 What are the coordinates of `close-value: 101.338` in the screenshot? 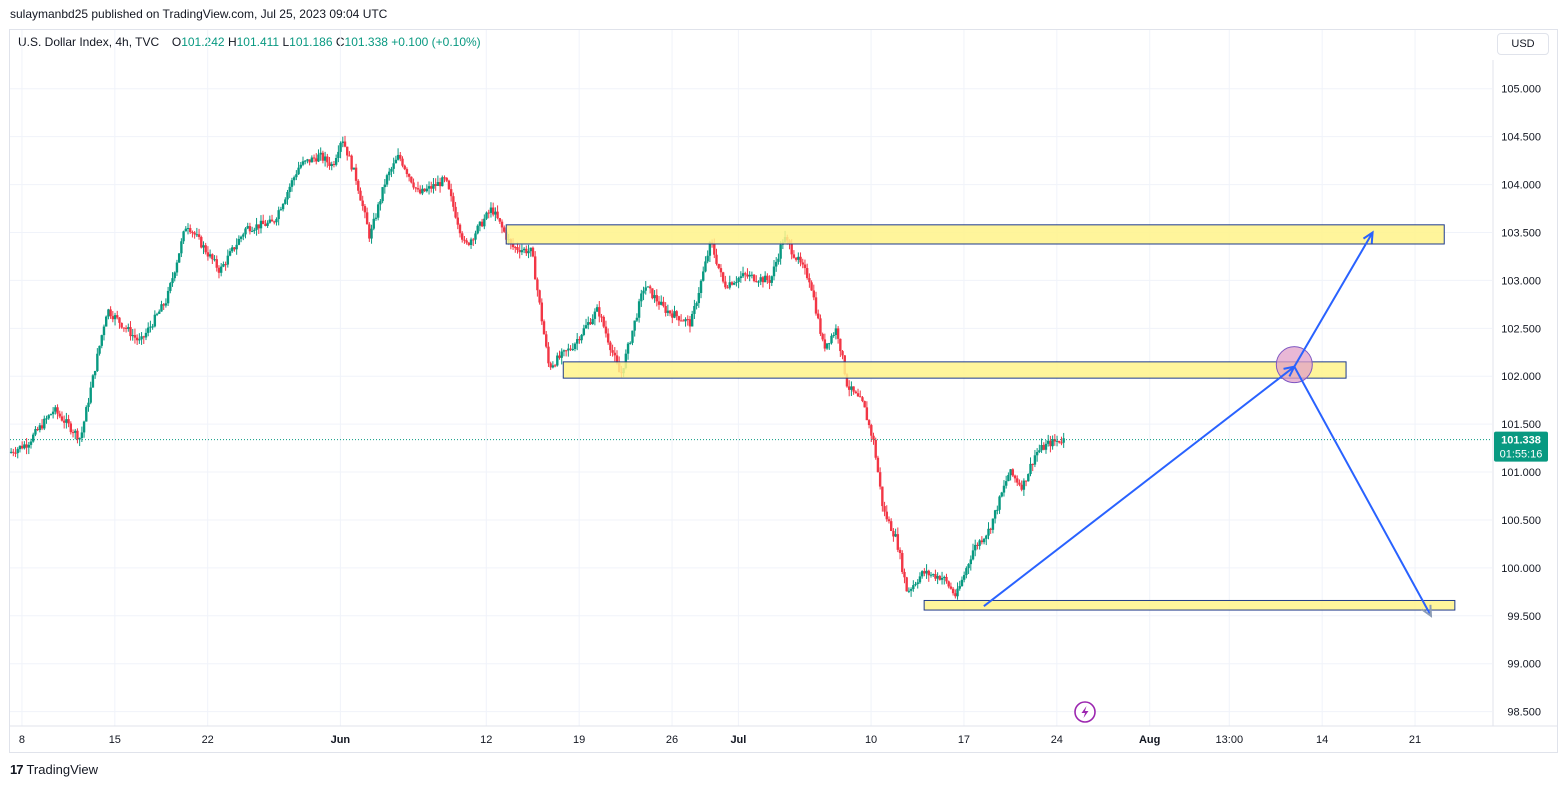 It's located at (366, 42).